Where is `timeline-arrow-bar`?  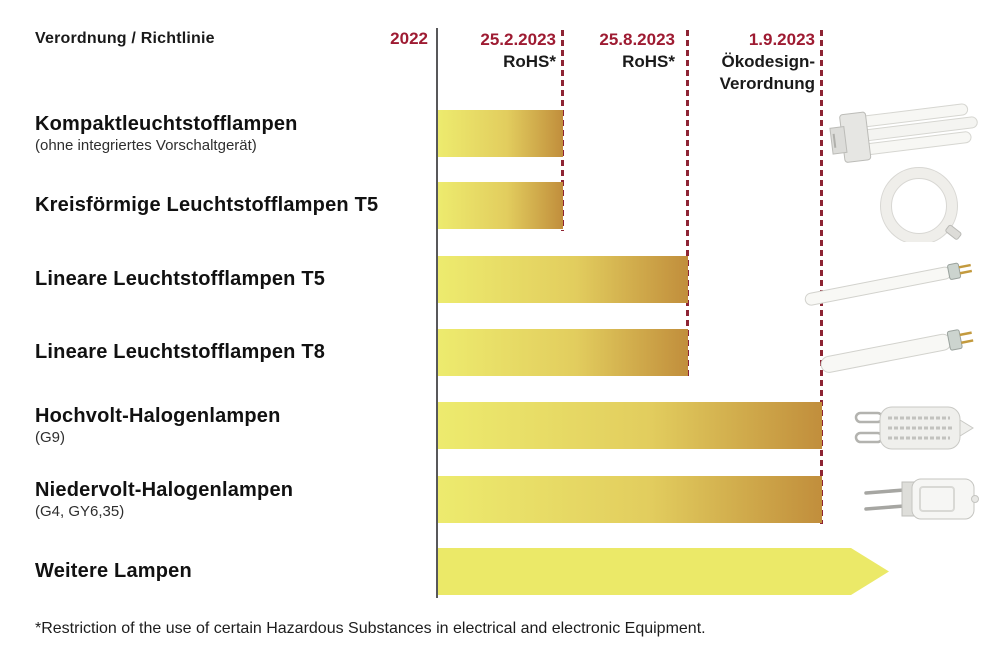 timeline-arrow-bar is located at coordinates (663, 571).